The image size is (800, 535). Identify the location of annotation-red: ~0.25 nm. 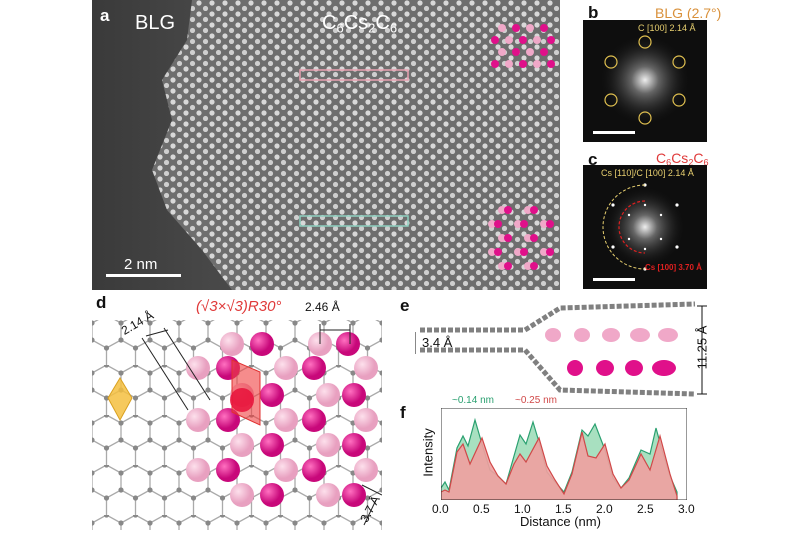
(536, 400).